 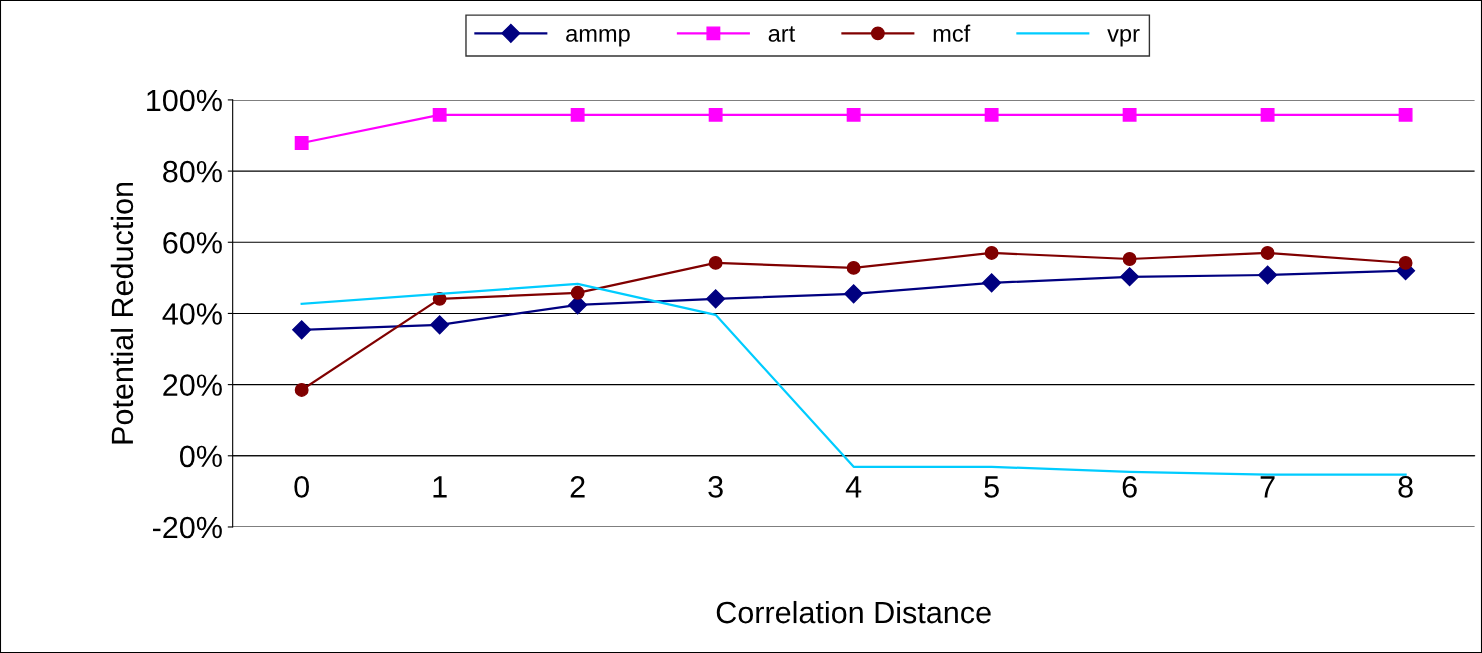 I want to click on x-tick-label: 6, so click(x=1129, y=487).